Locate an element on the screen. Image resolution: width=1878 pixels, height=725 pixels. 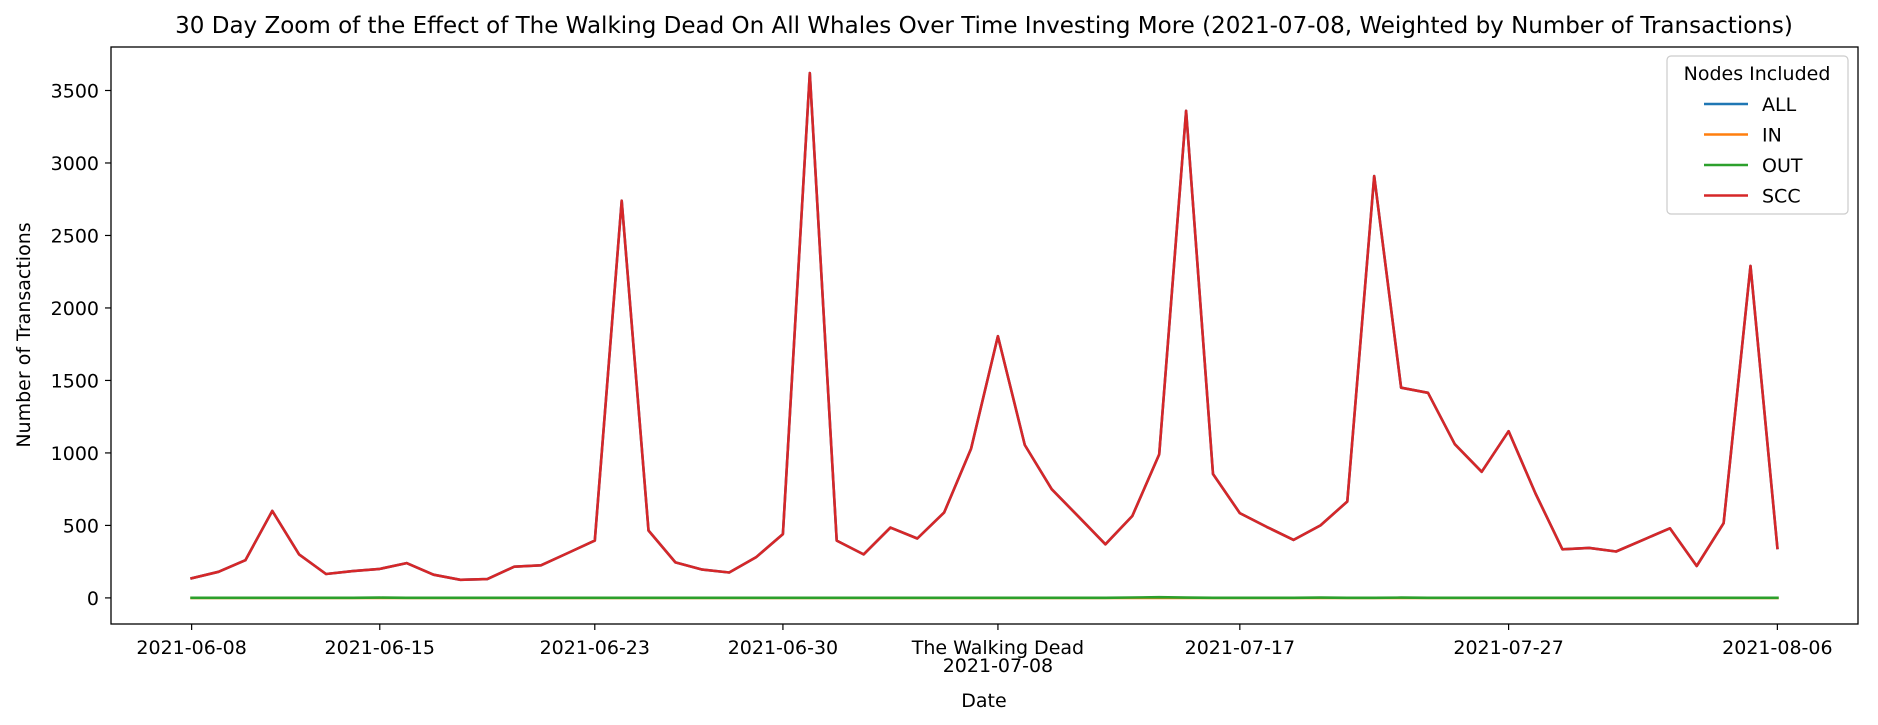
legend-label-in: IN is located at coordinates (1772, 136).